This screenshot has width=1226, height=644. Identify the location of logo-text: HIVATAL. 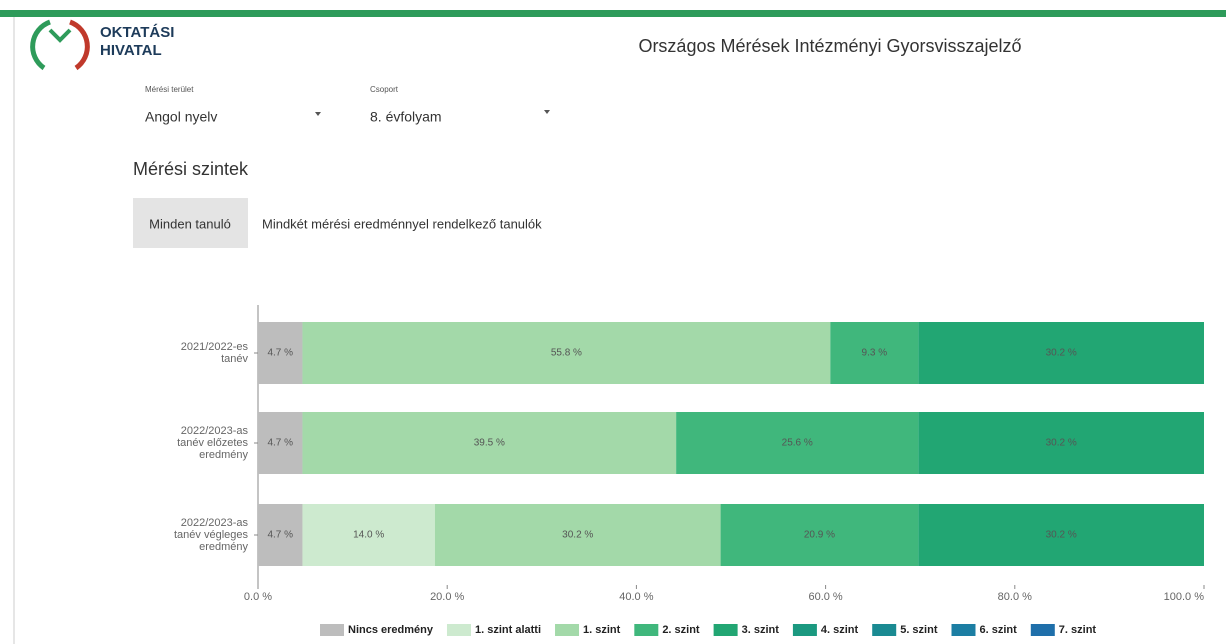
(131, 50).